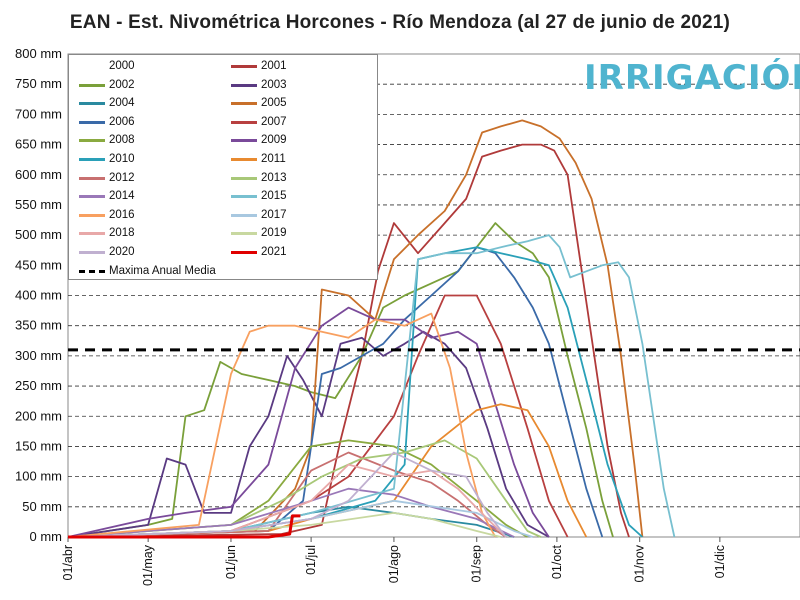  Describe the element at coordinates (274, 233) in the screenshot. I see `legend-label: 2019` at that location.